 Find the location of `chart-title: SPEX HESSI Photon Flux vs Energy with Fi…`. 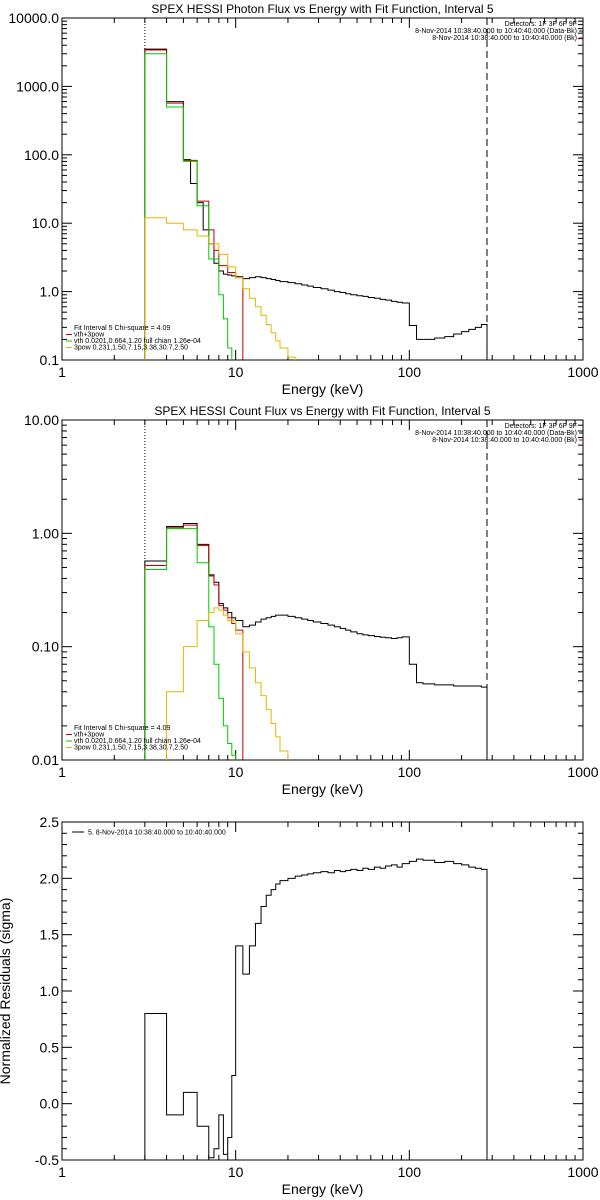

chart-title: SPEX HESSI Photon Flux vs Energy with Fi… is located at coordinates (322, 9).